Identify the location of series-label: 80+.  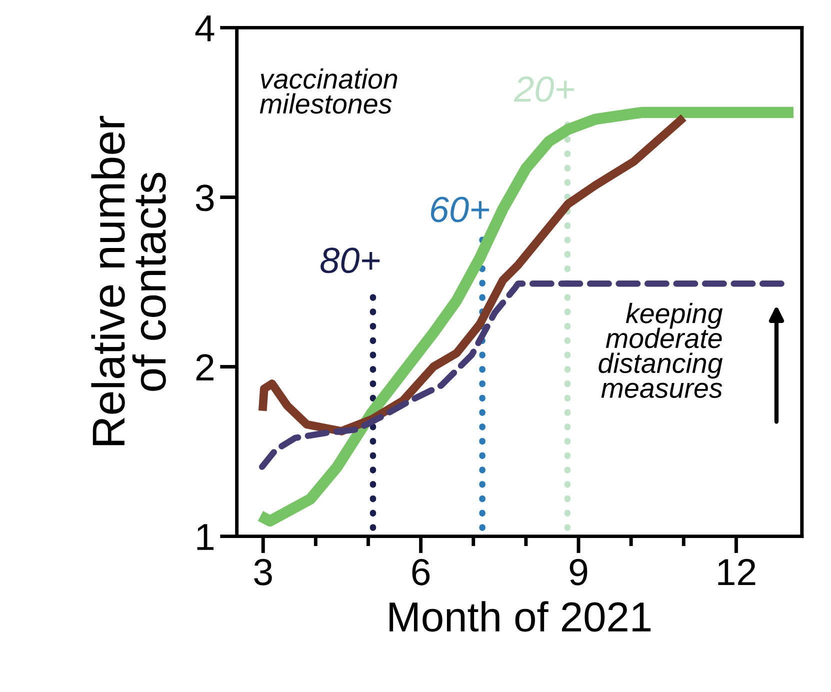
(350, 261).